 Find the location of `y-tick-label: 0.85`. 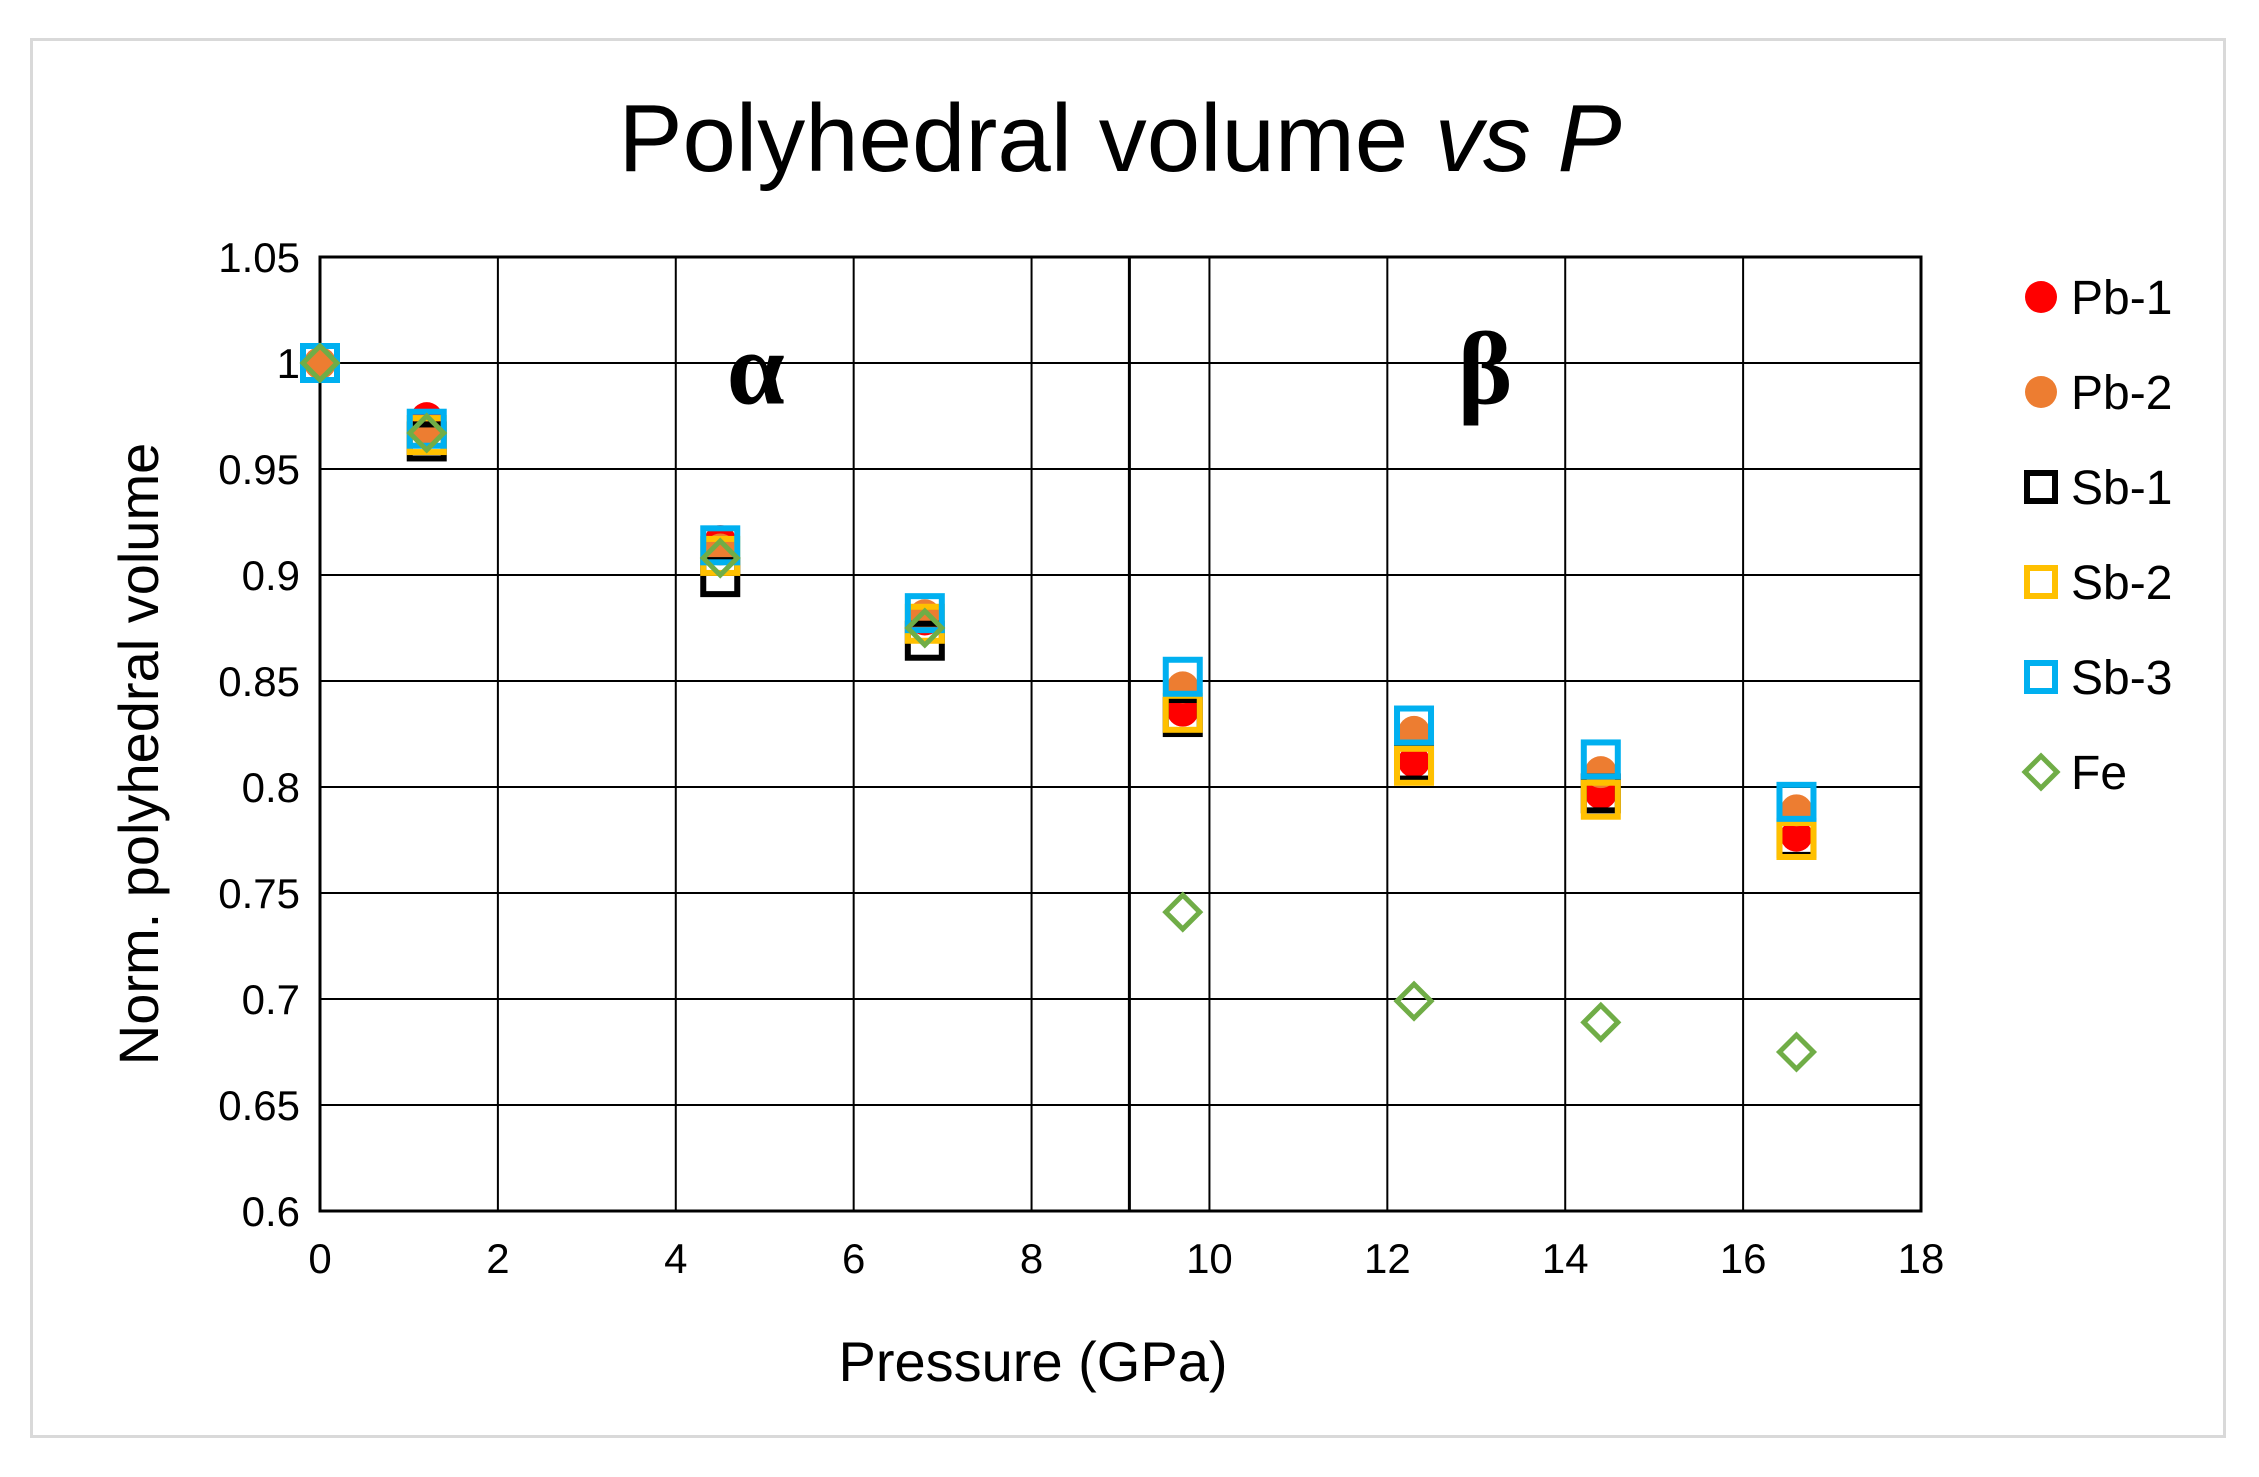

y-tick-label: 0.85 is located at coordinates (259, 681).